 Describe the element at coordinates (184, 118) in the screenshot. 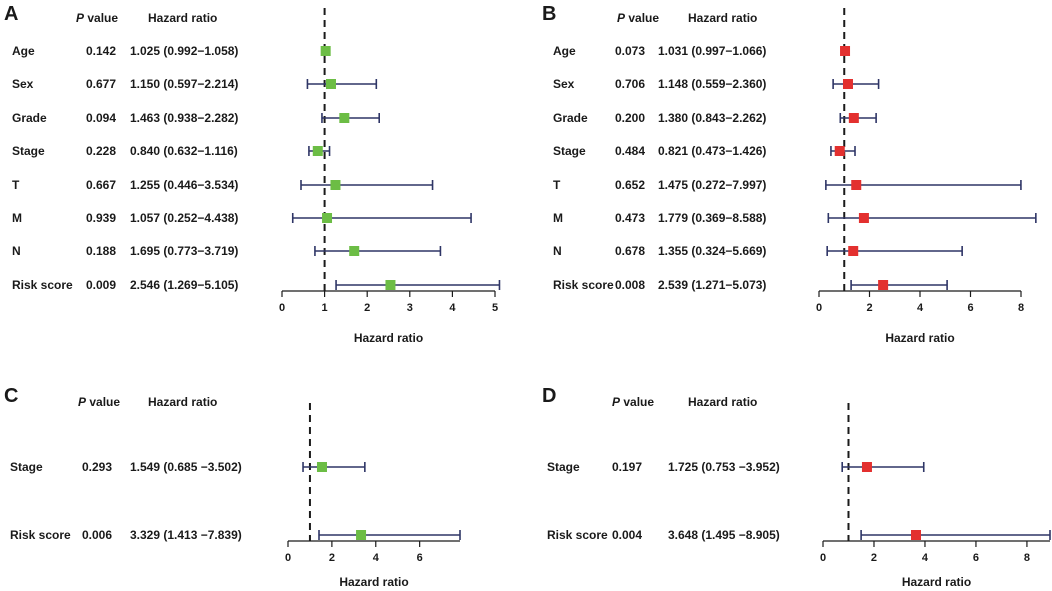

I see `hazard-ratio-ci-text: 1.463 (0.938−2.282)` at that location.